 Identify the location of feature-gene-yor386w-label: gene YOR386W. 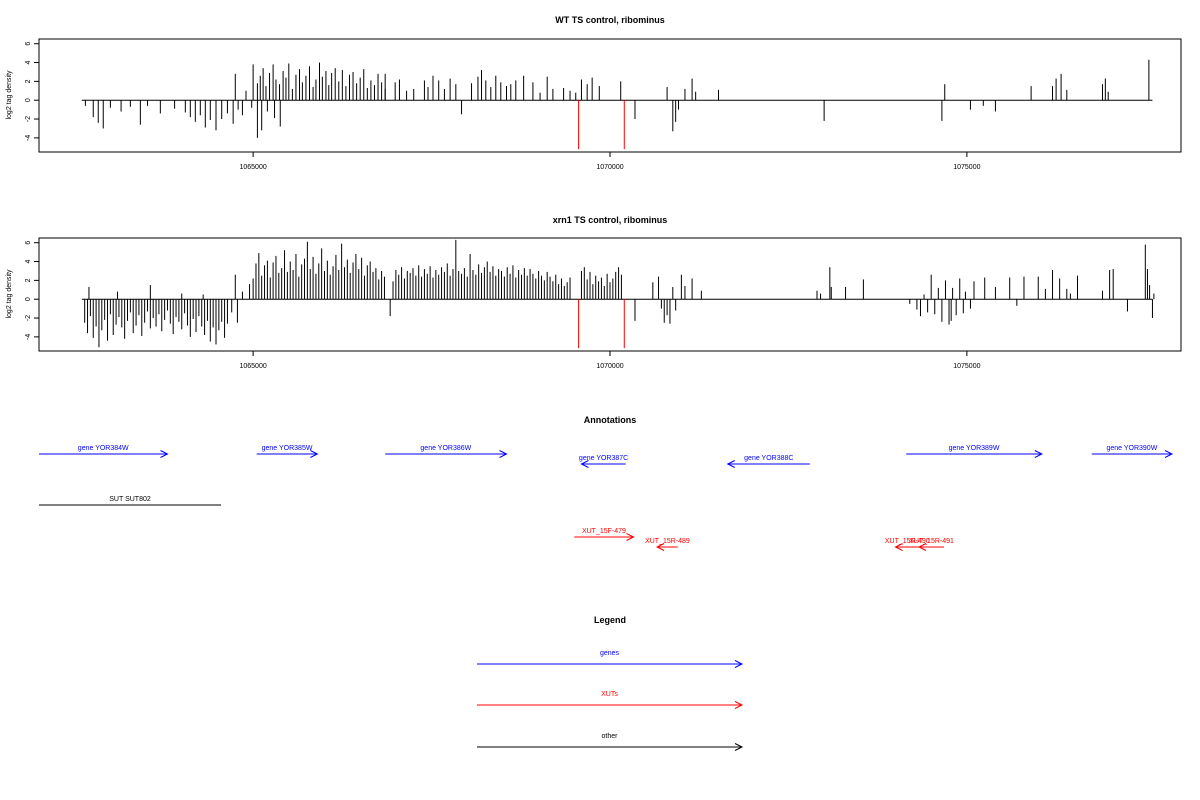
(445, 448).